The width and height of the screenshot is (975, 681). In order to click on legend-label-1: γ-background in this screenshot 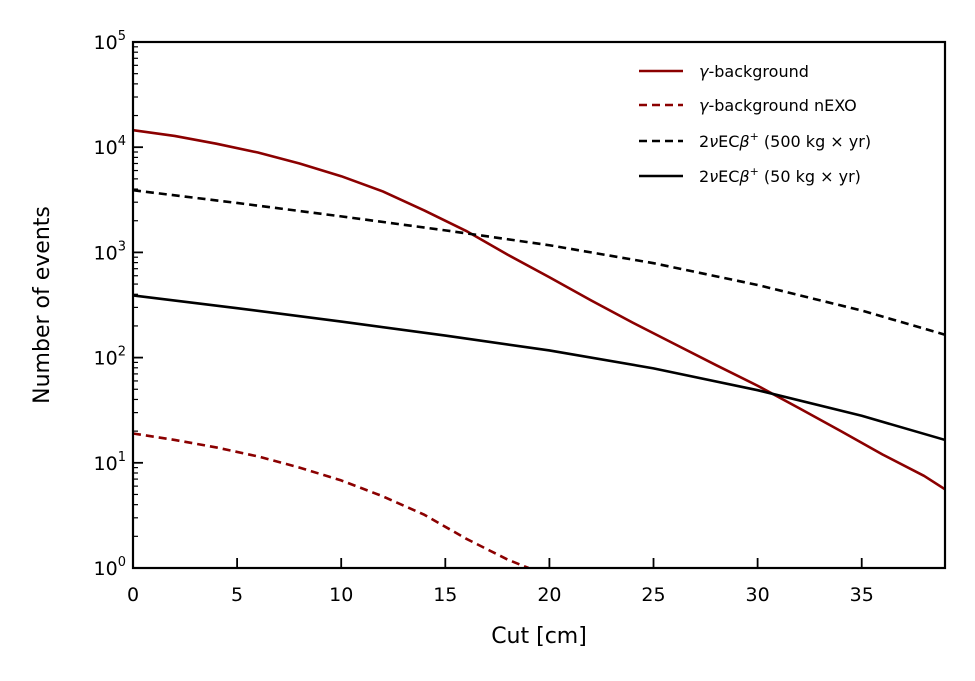, I will do `click(754, 71)`.